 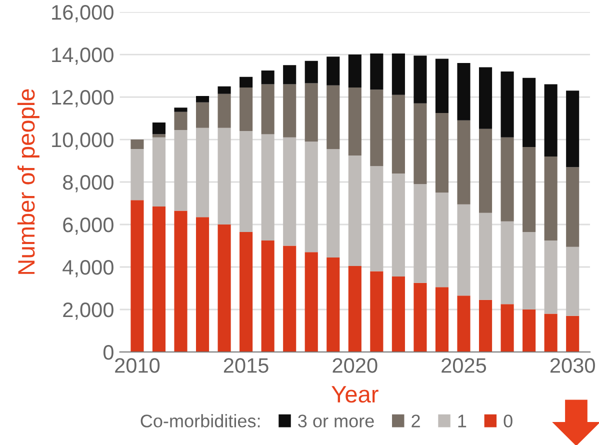 What do you see at coordinates (88, 311) in the screenshot?
I see `y-tick-label: 2,000` at bounding box center [88, 311].